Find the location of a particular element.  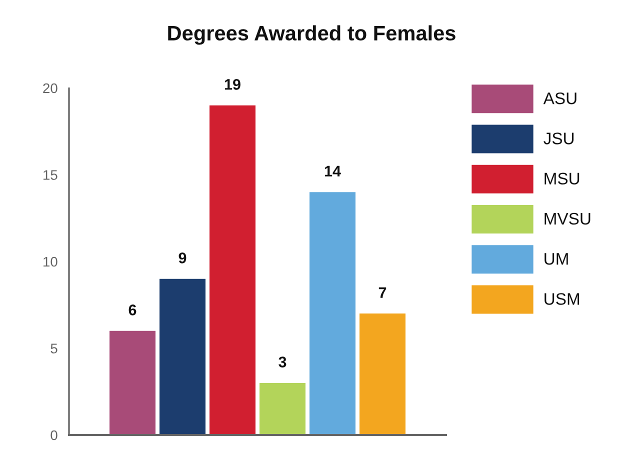

chart-title: Degrees Awarded to Females is located at coordinates (312, 35).